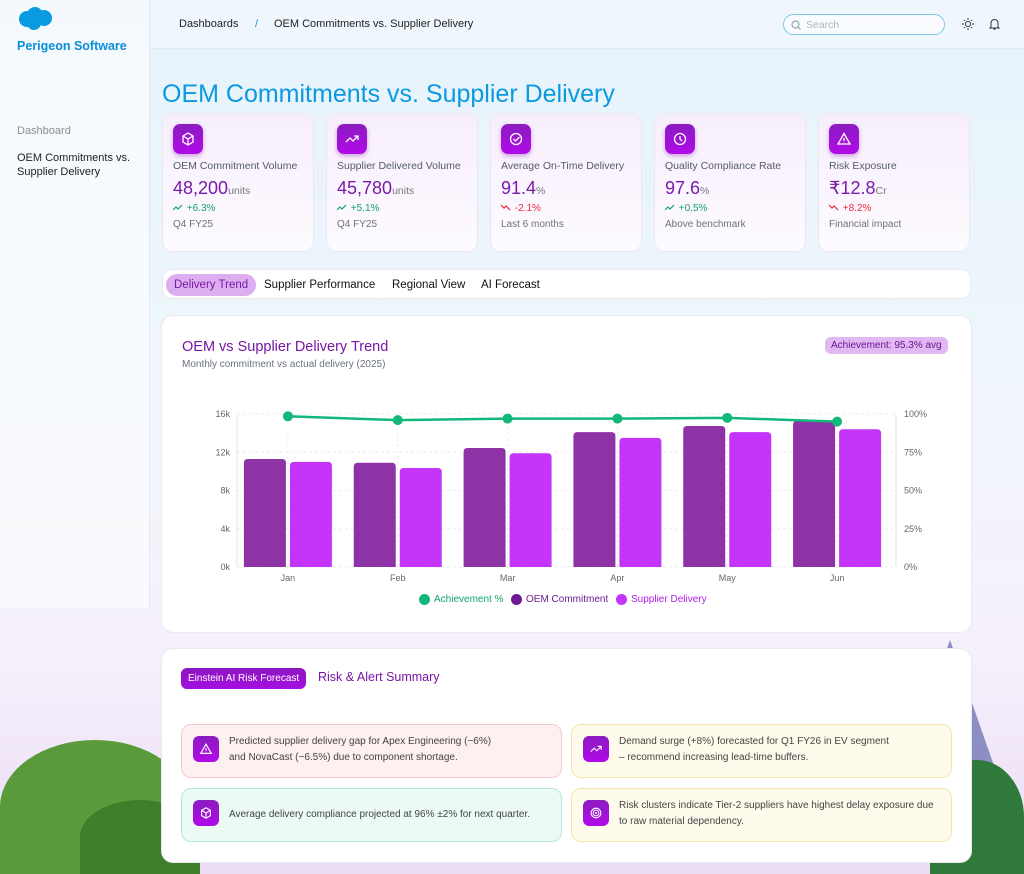 Image resolution: width=1024 pixels, height=874 pixels. I want to click on x-tick-label: Jun, so click(837, 578).